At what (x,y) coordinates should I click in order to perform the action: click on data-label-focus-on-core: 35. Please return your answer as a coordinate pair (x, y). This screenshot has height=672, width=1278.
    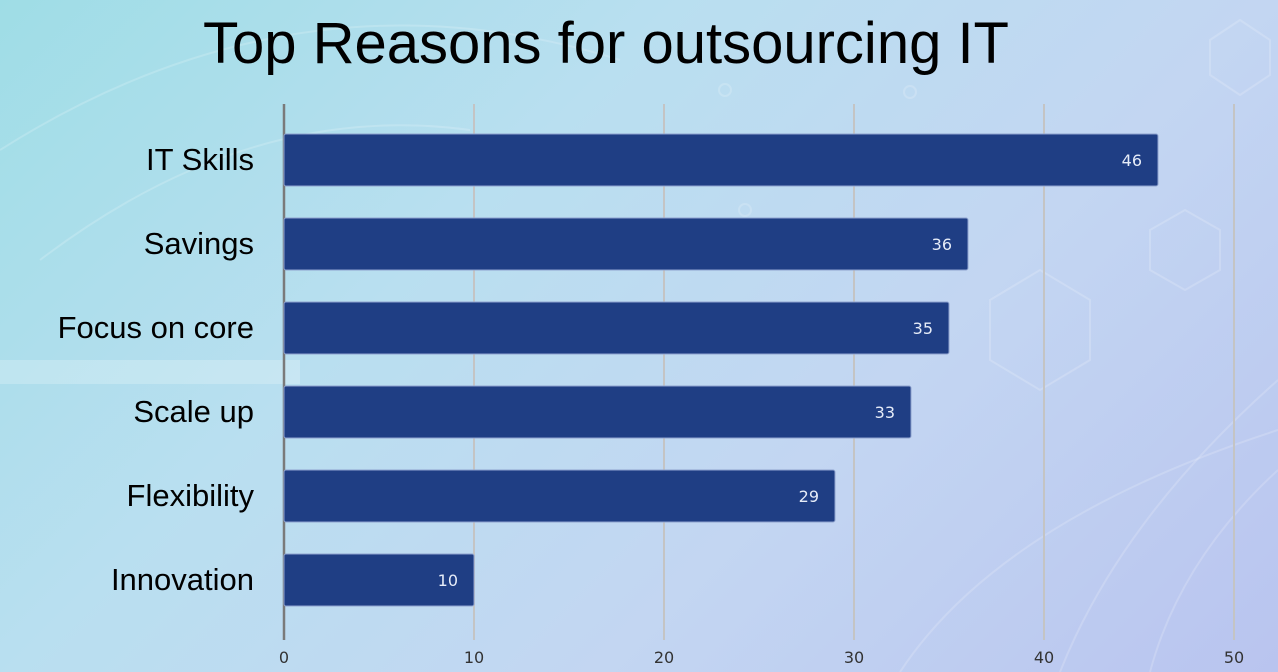
    Looking at the image, I should click on (923, 328).